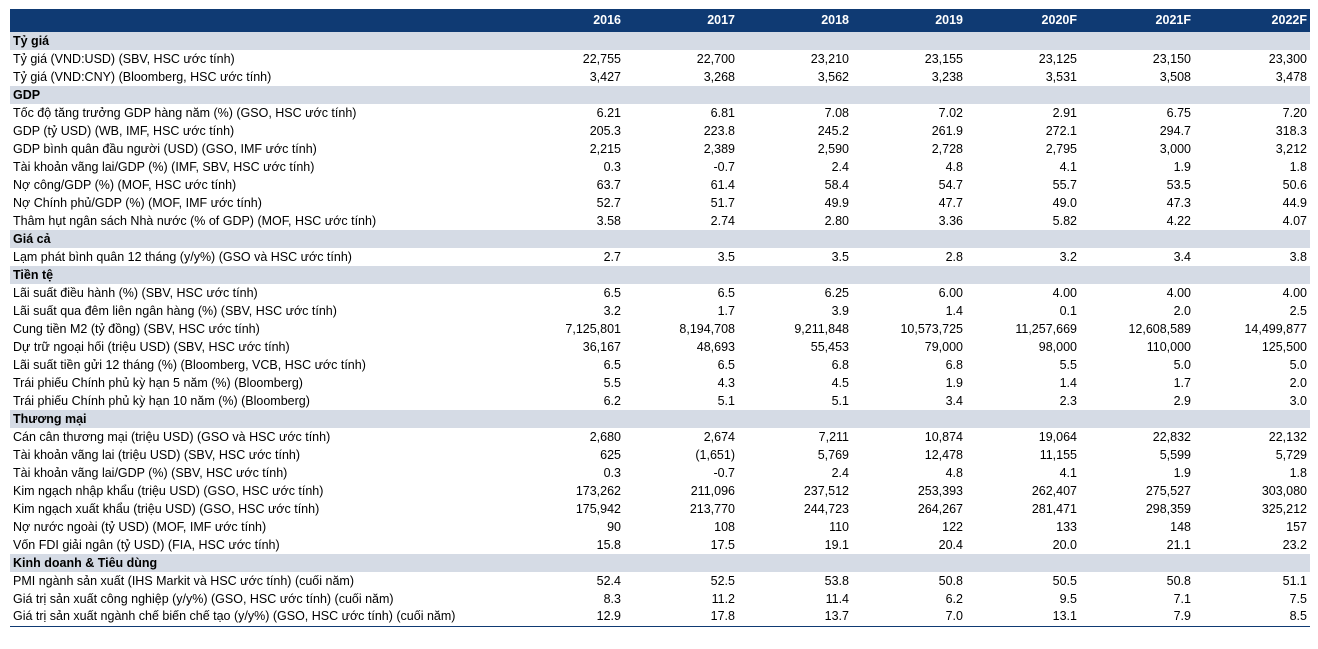 The width and height of the screenshot is (1318, 649). What do you see at coordinates (839, 526) in the screenshot?
I see `value-cell: 110` at bounding box center [839, 526].